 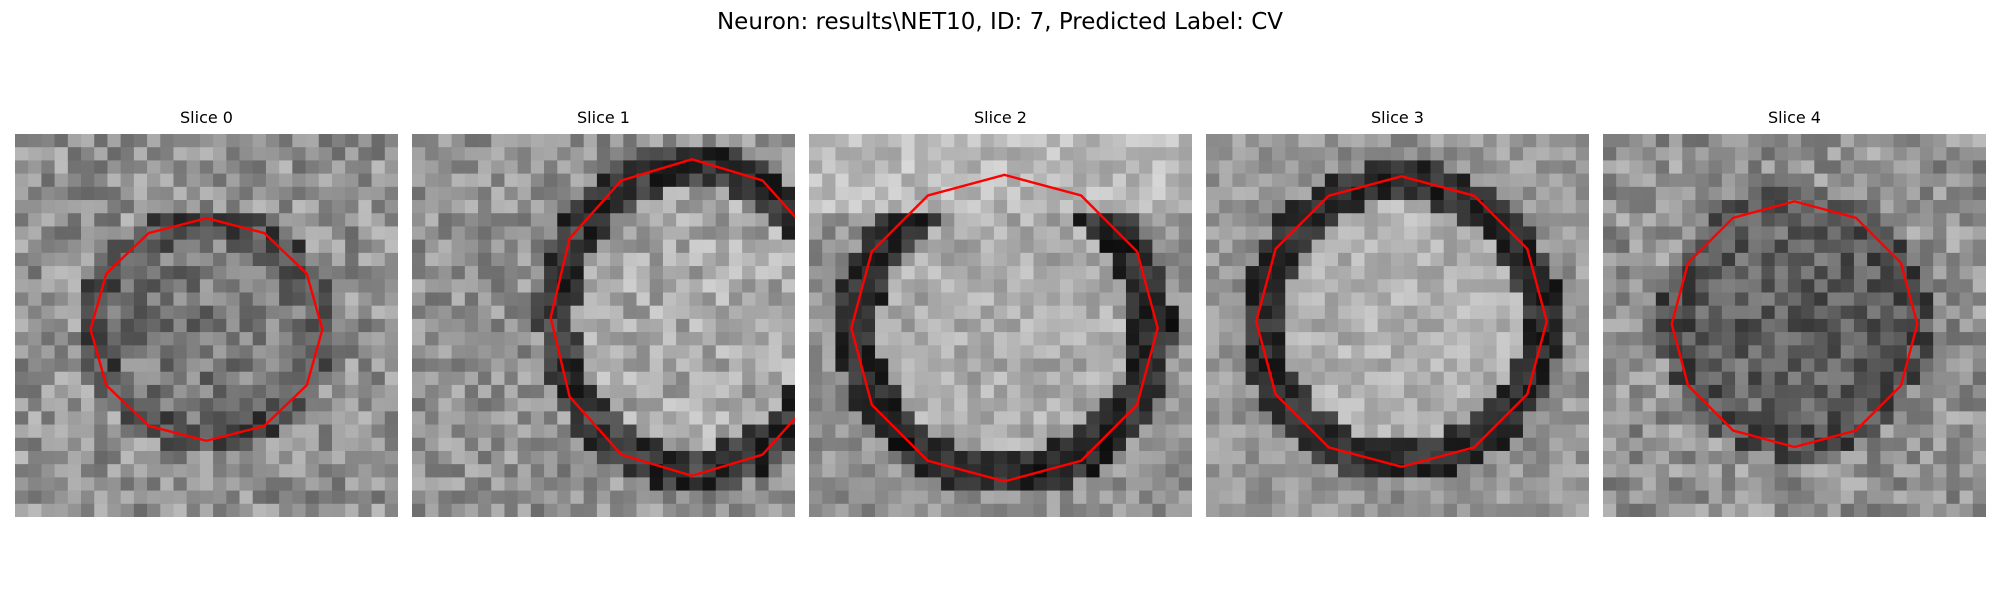 What do you see at coordinates (1794, 117) in the screenshot?
I see `slice-title: Slice 4` at bounding box center [1794, 117].